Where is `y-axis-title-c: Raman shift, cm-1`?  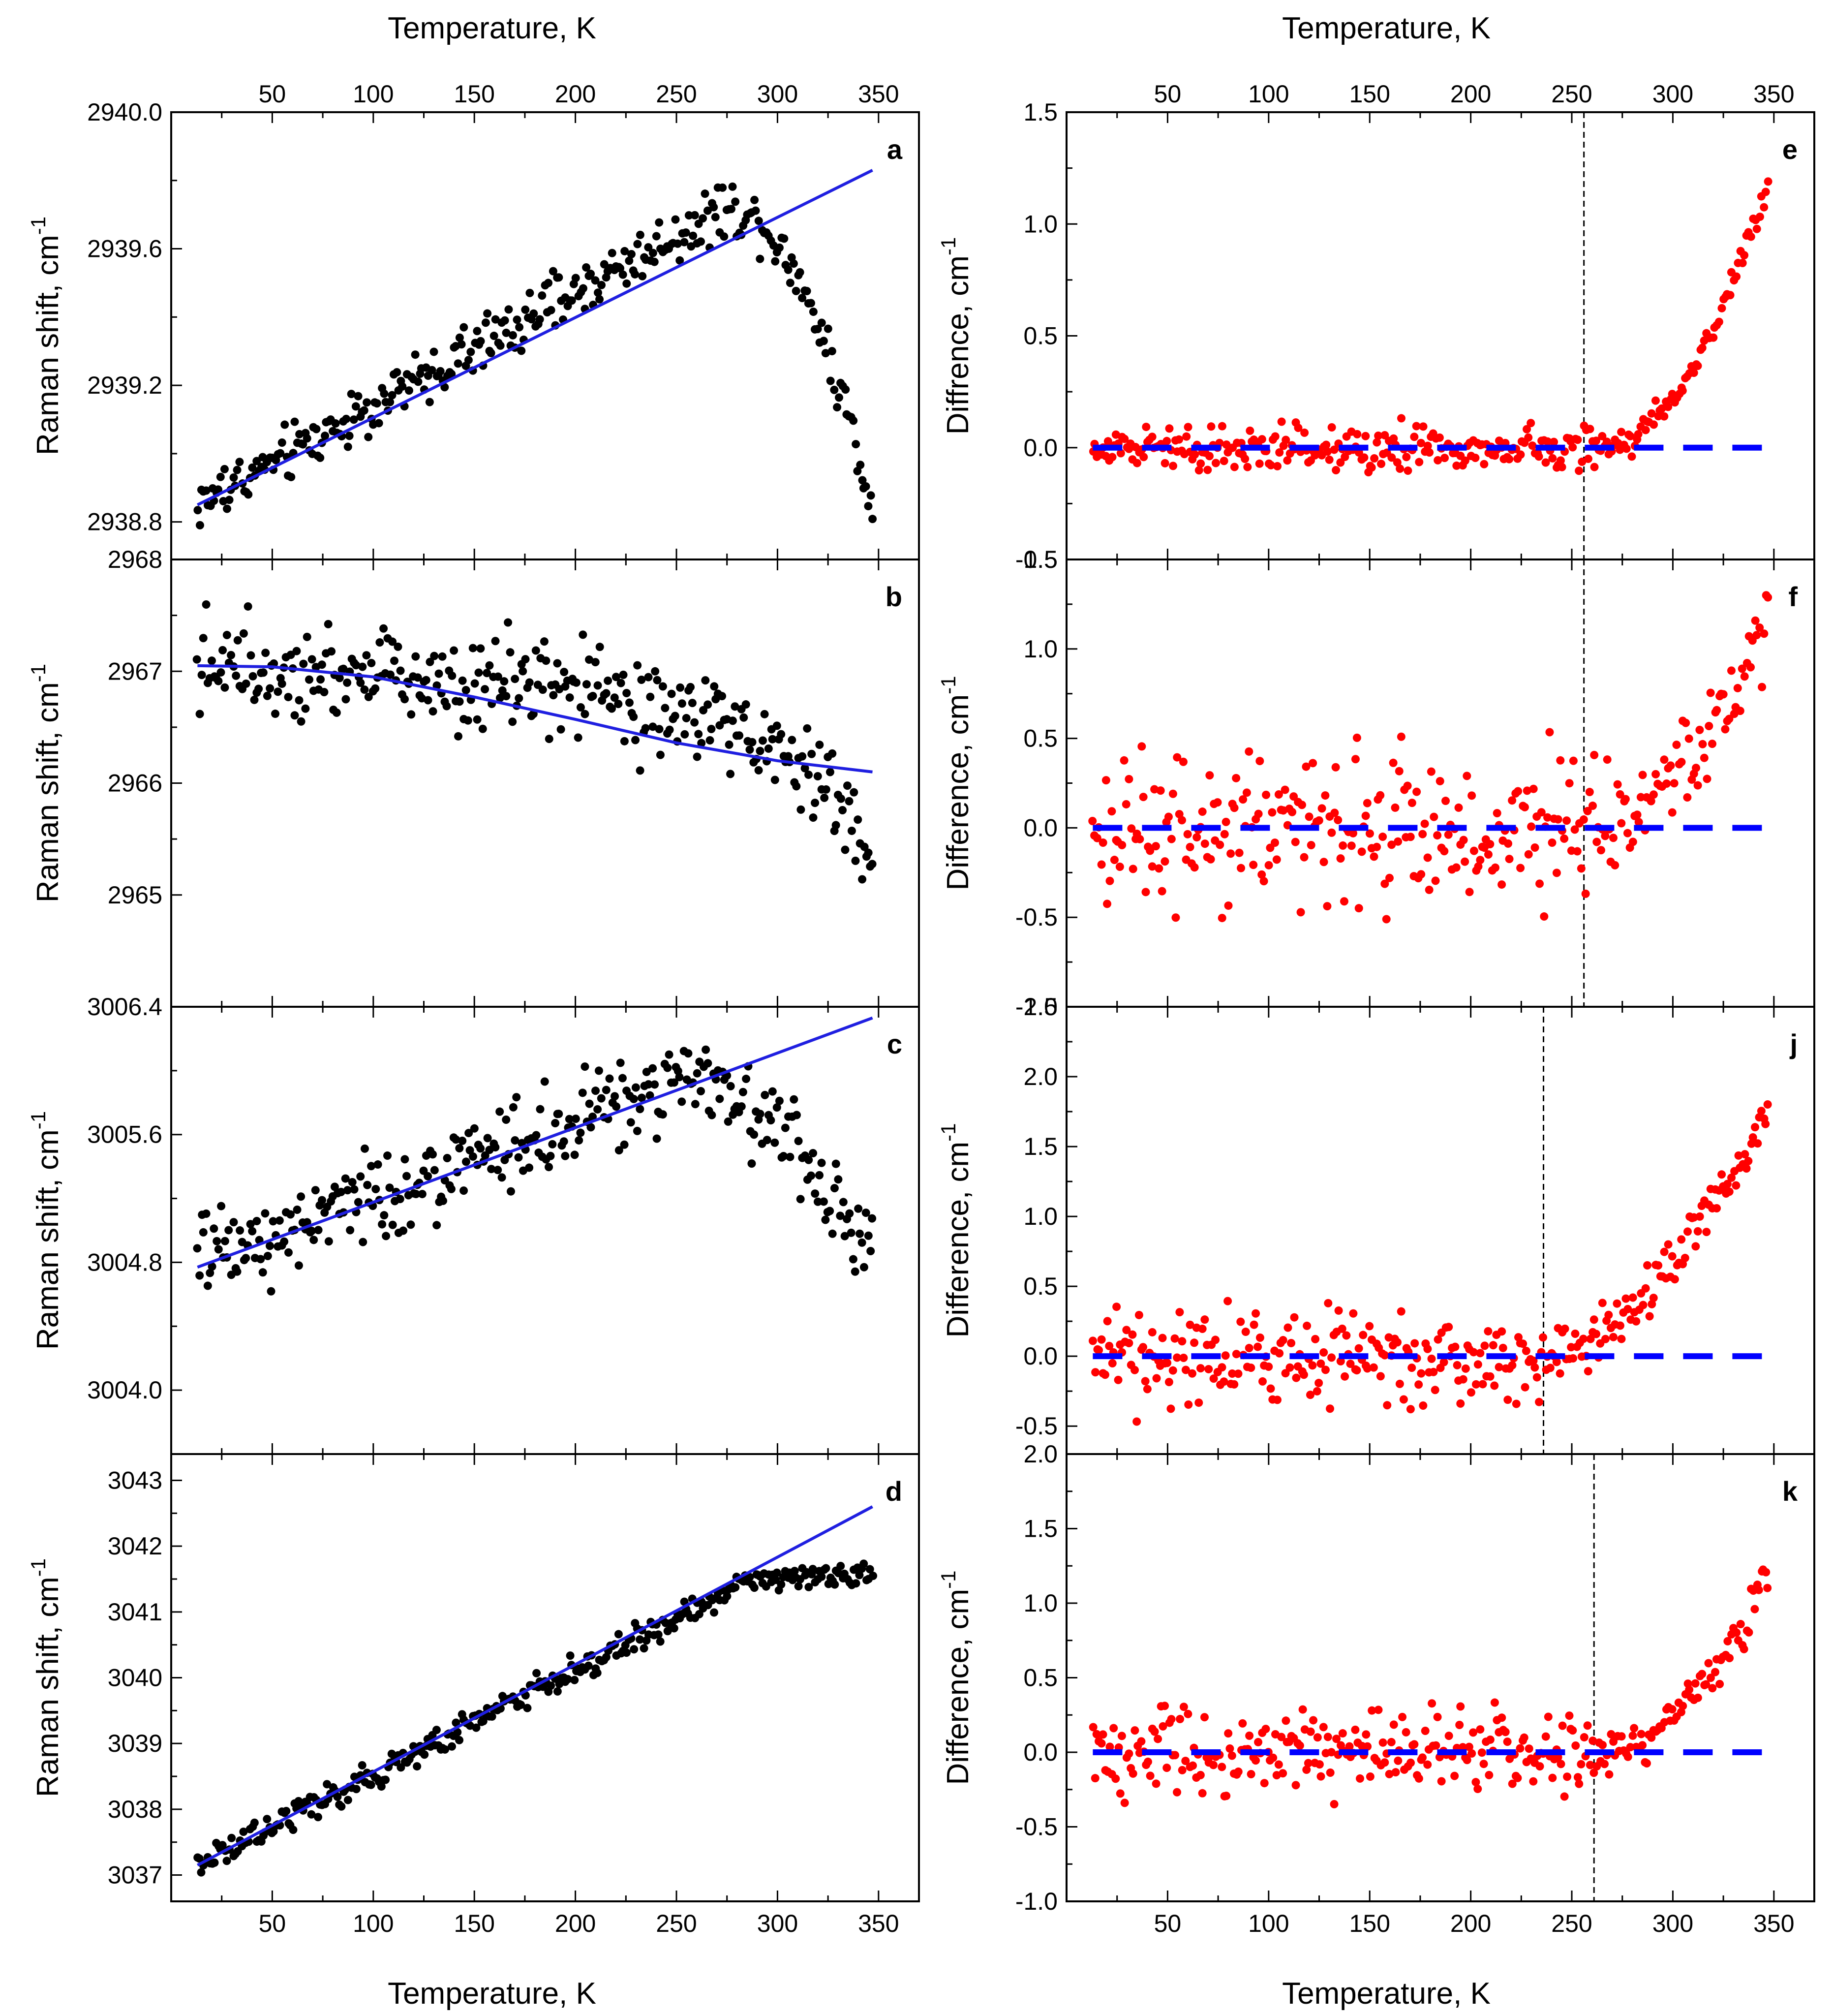
y-axis-title-c: Raman shift, cm-1 is located at coordinates (46, 1231).